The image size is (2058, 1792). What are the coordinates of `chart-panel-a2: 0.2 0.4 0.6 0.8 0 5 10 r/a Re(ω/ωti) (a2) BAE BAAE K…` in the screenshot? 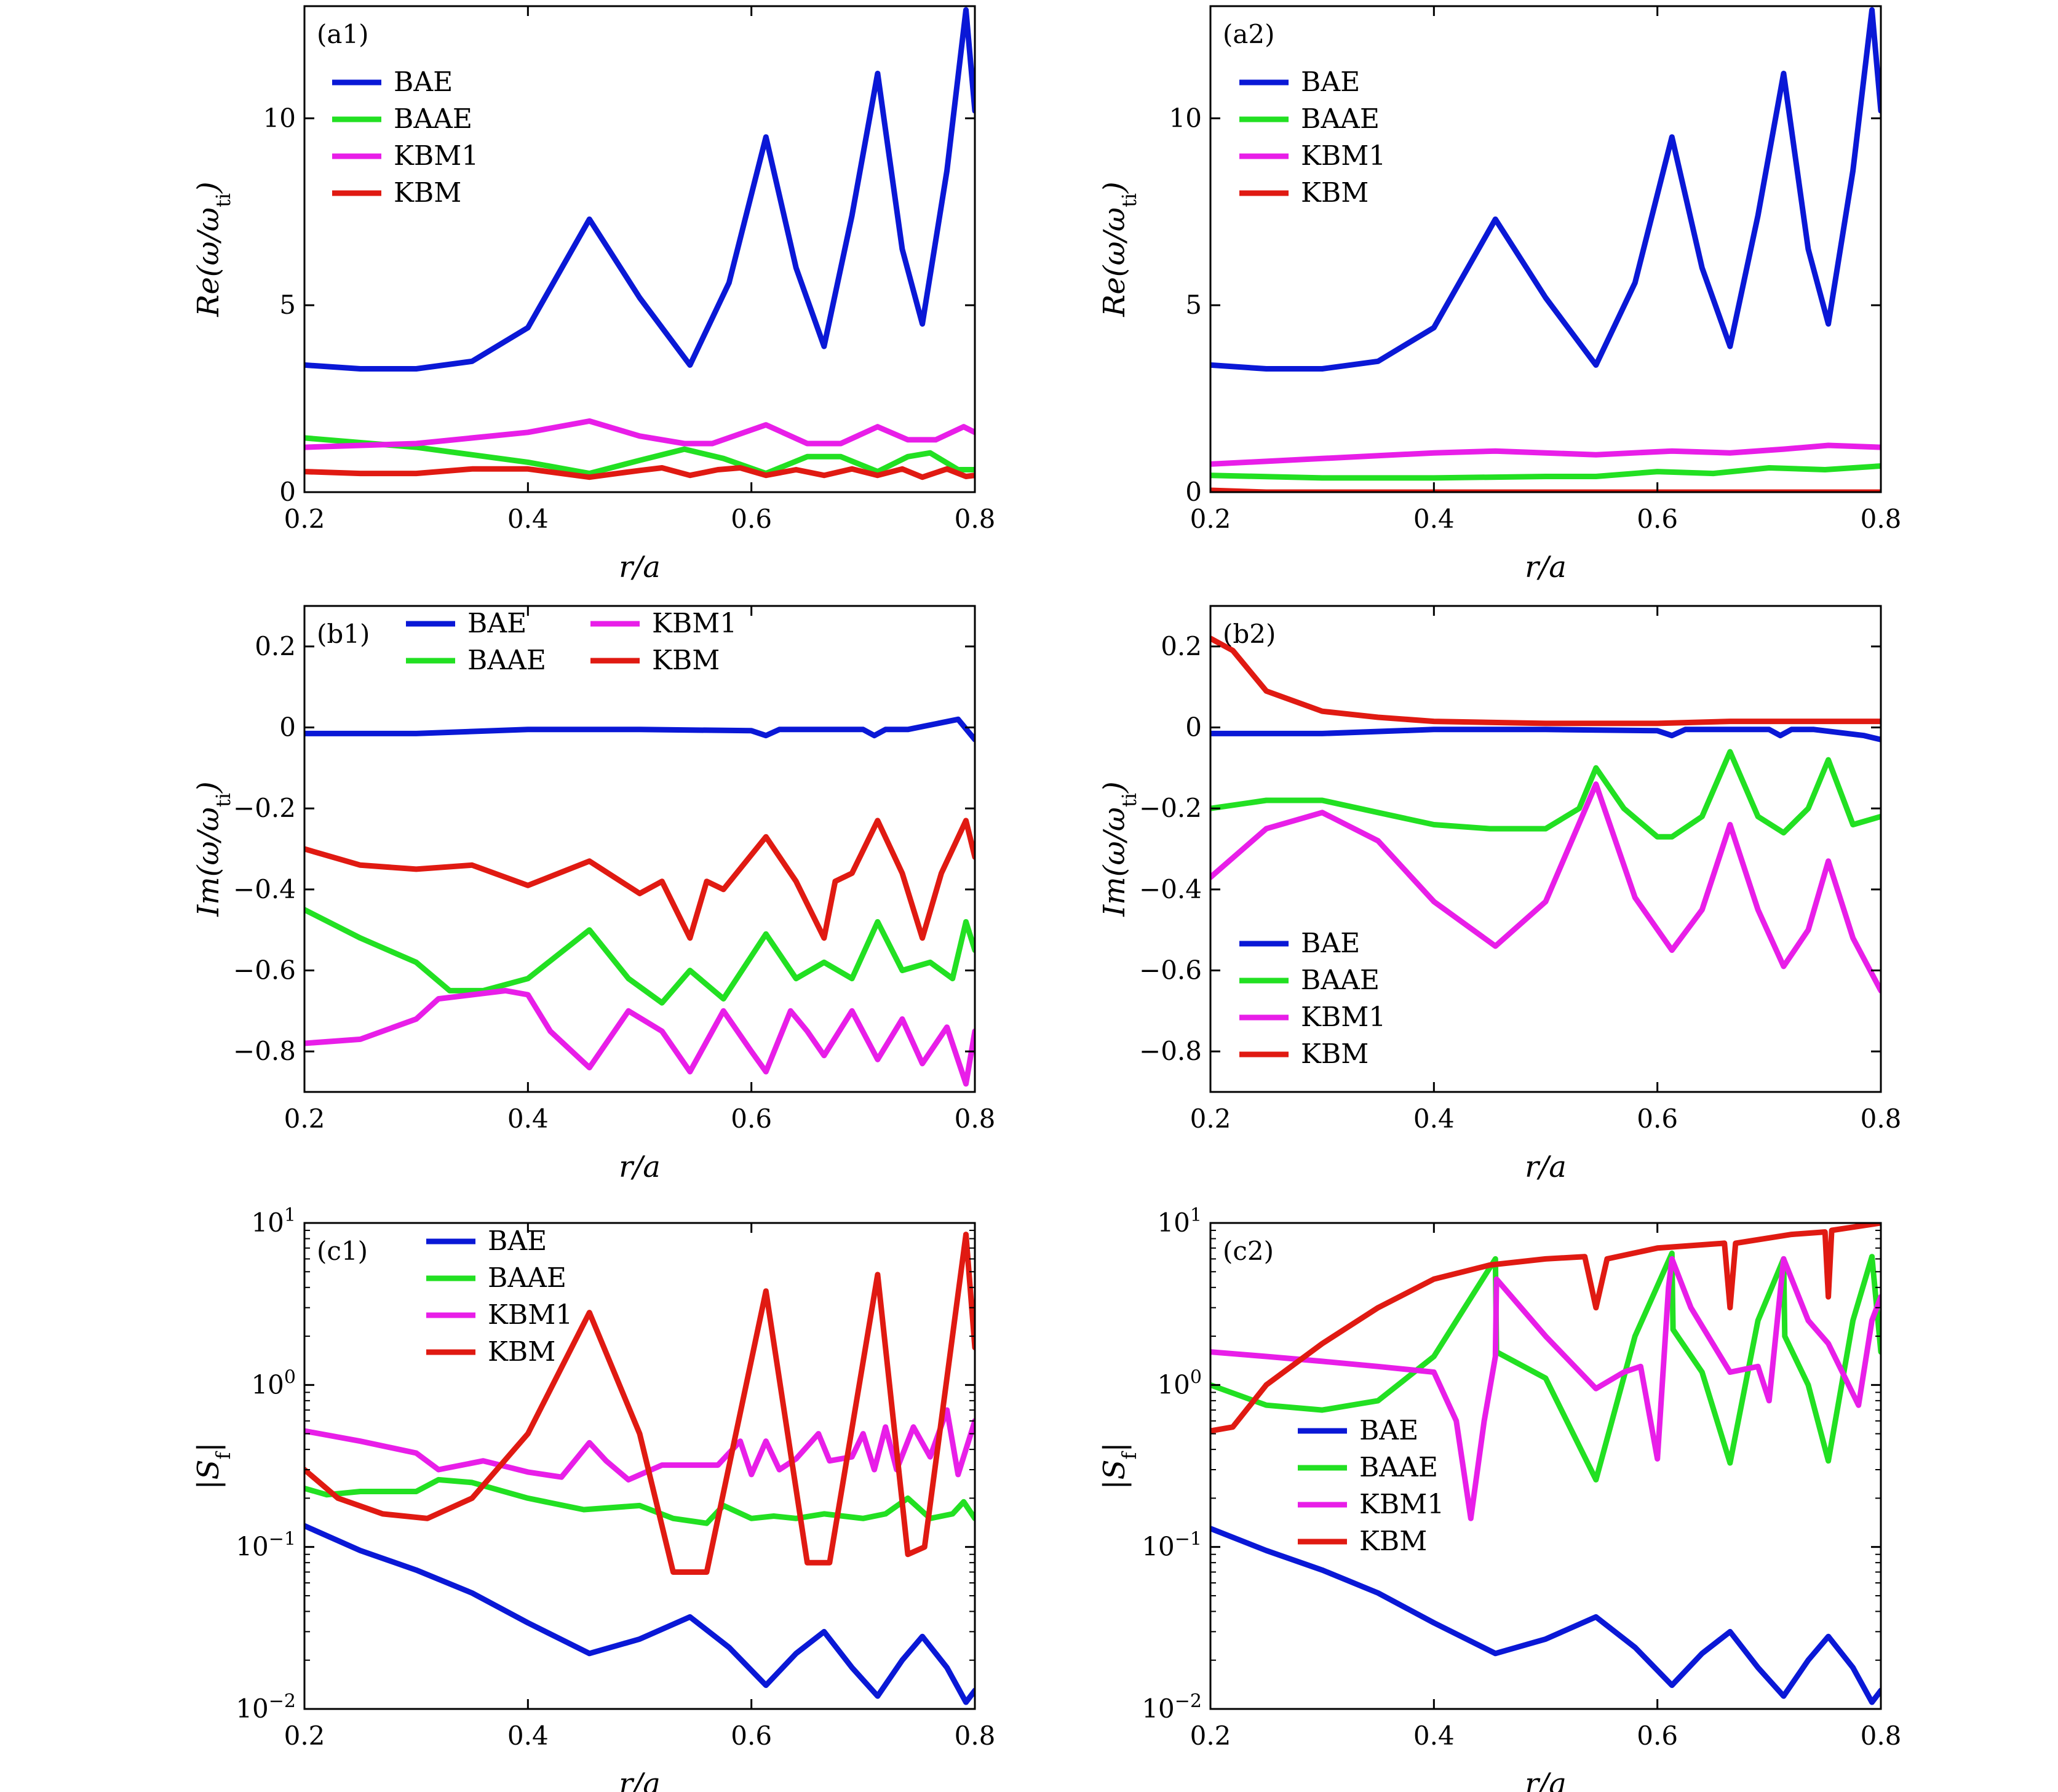 It's located at (1499, 294).